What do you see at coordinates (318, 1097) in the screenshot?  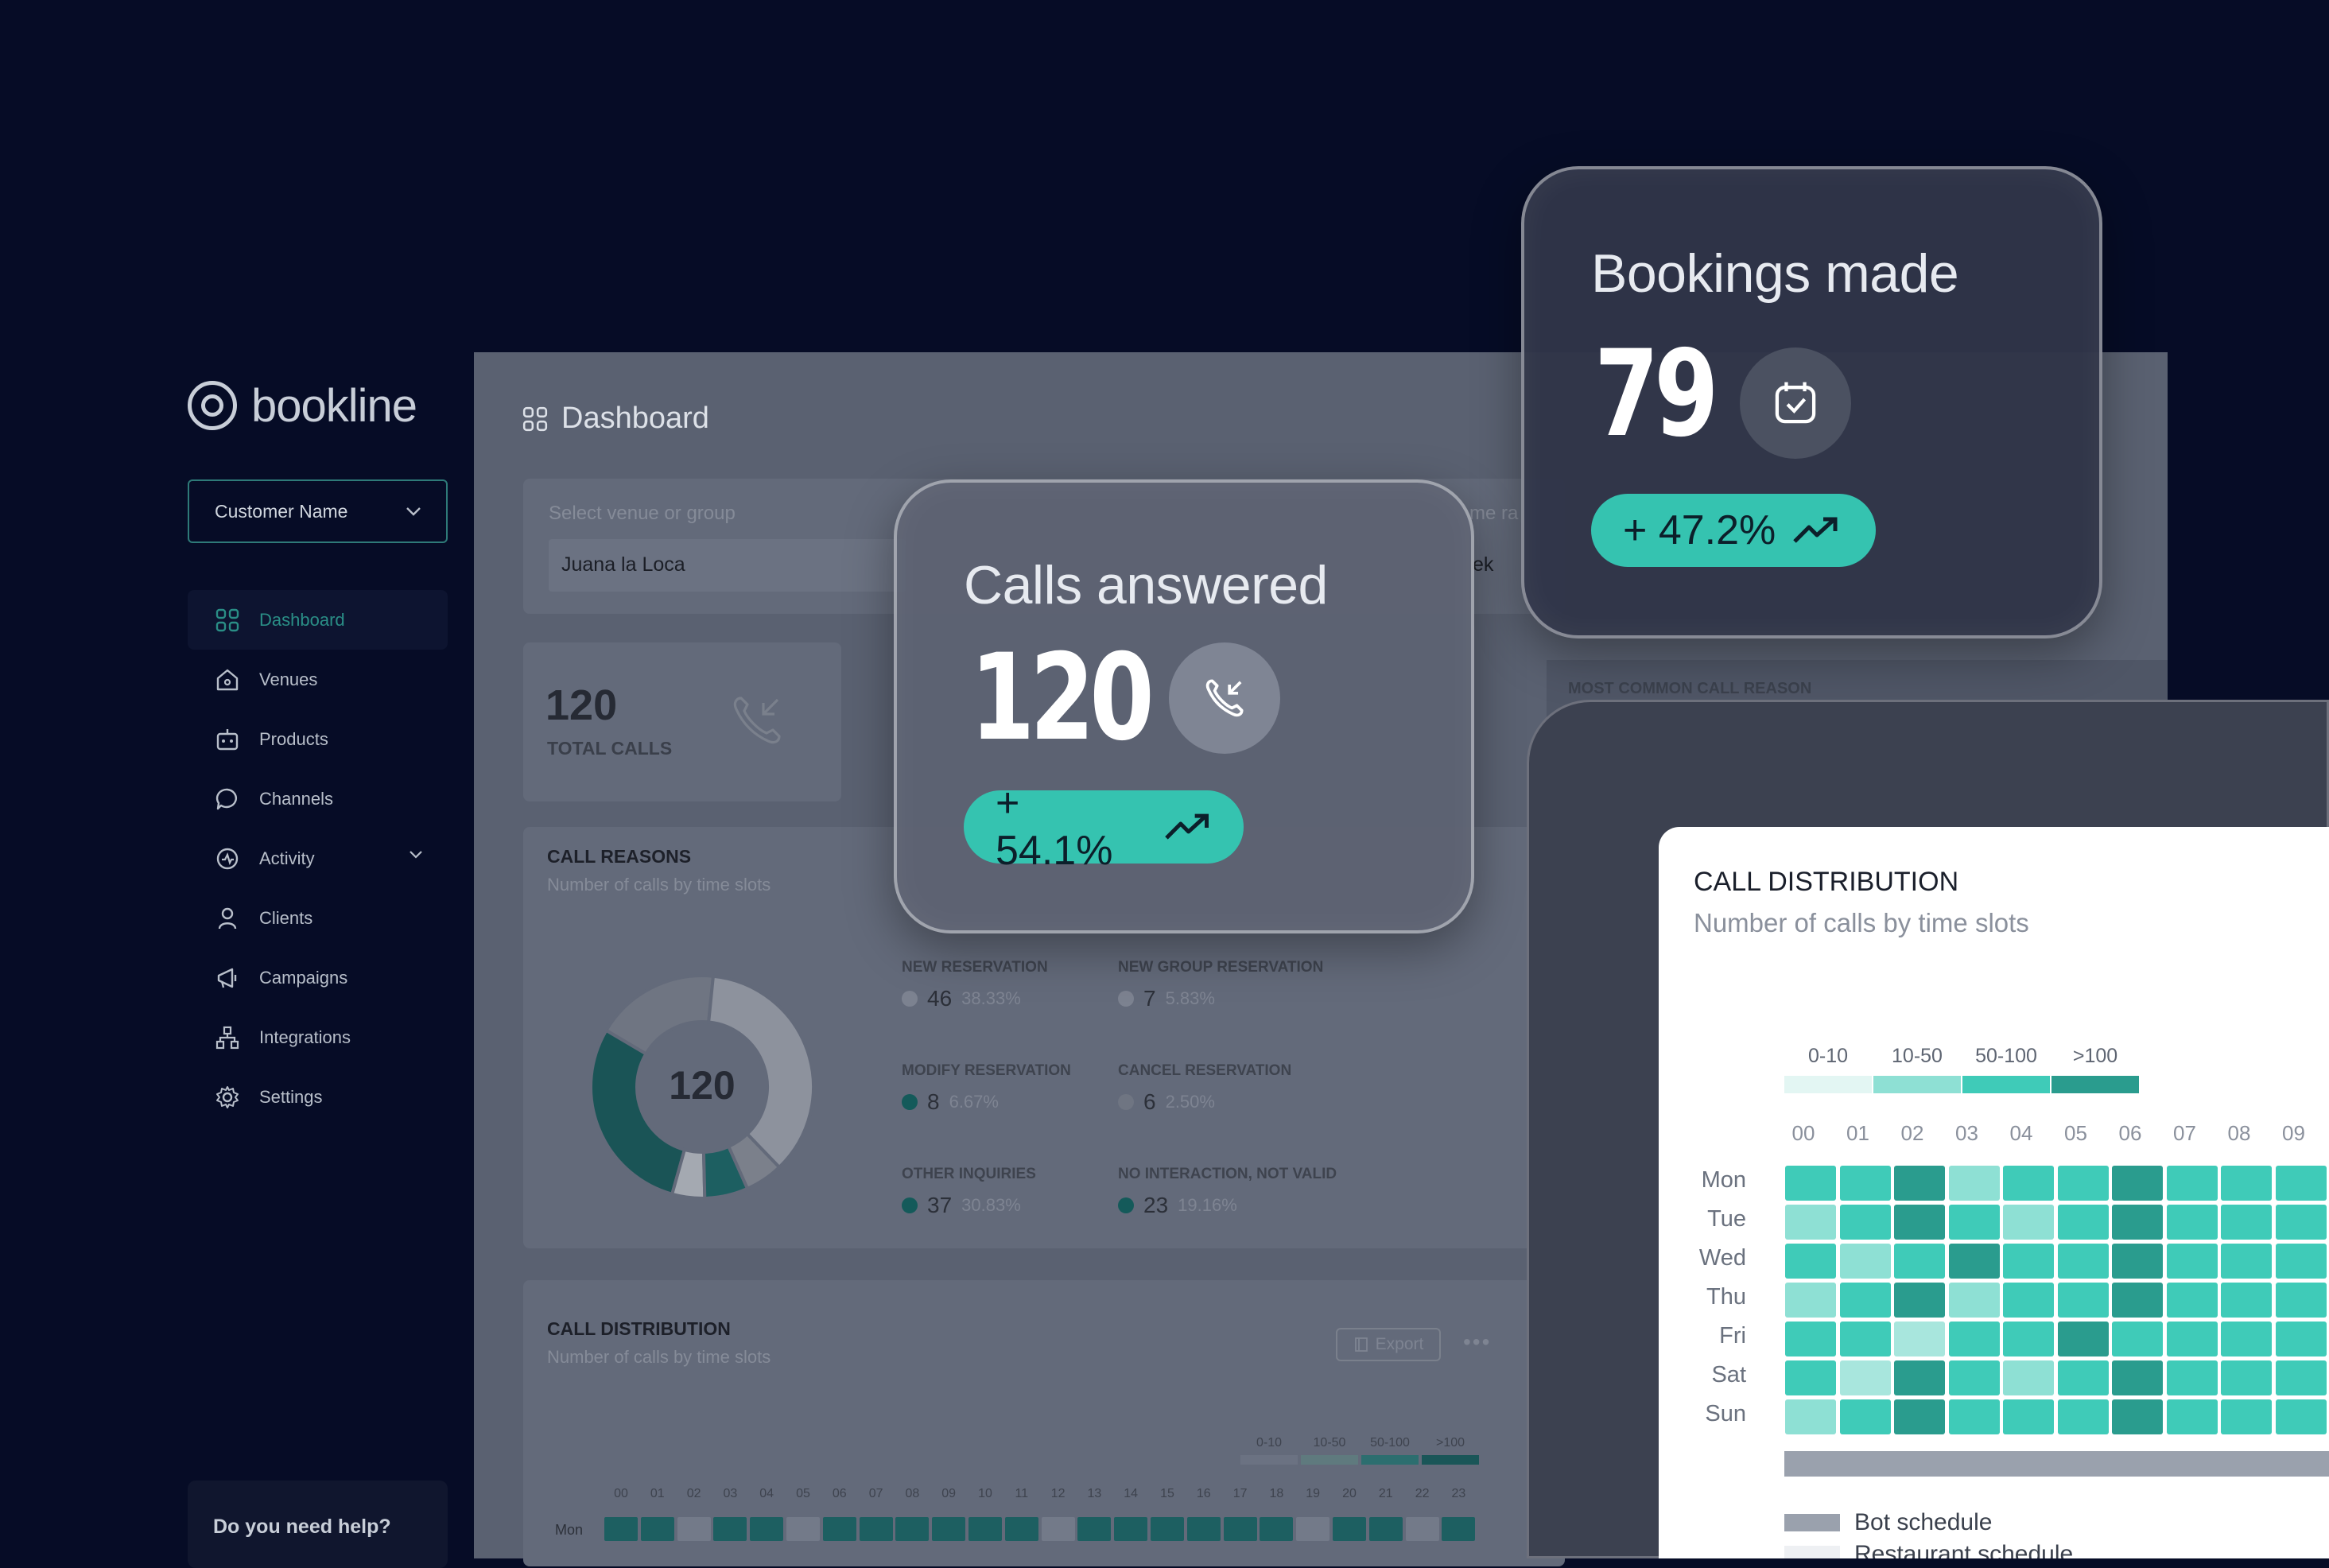 I see `sidebar-item-settings: Settings` at bounding box center [318, 1097].